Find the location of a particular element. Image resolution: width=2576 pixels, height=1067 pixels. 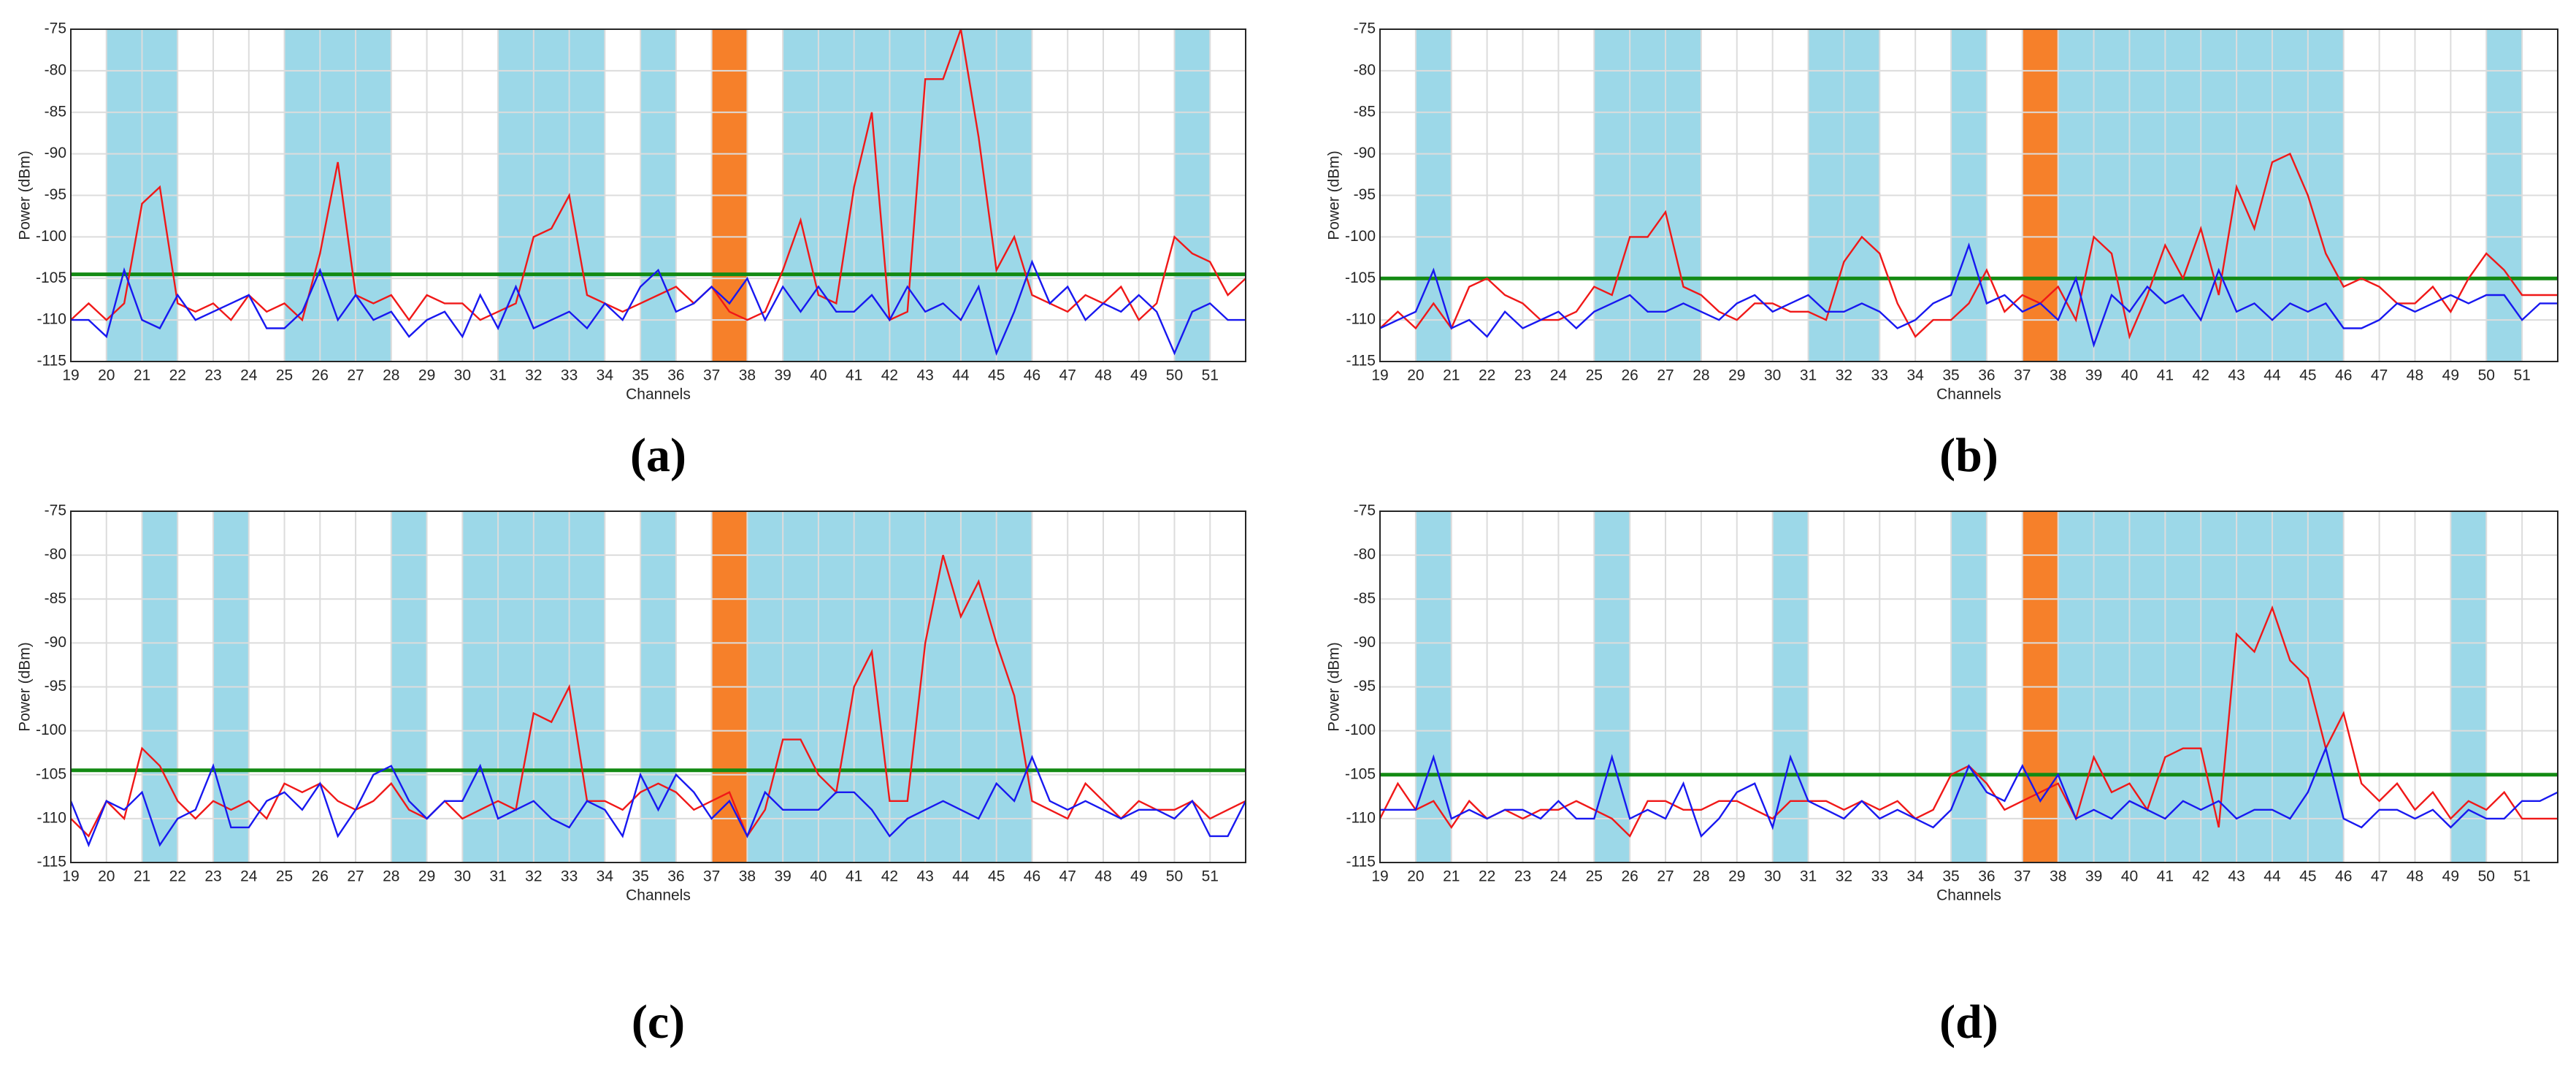

y-tick-label: -75 is located at coordinates (55, 510).